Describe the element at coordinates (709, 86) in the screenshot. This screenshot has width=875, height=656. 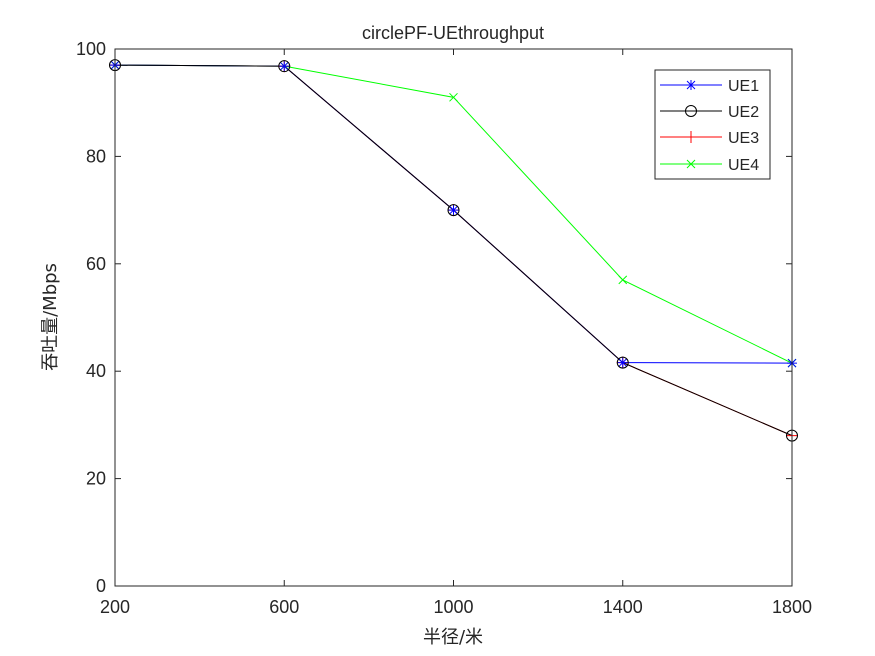
I see `legend-item-ue1: UE1` at that location.